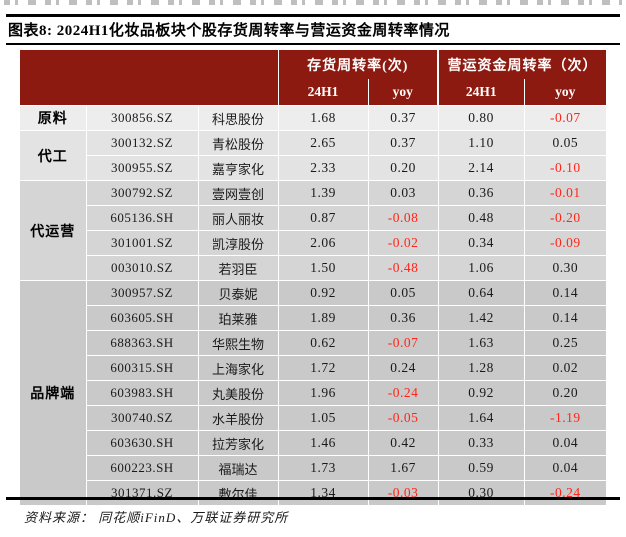 The image size is (626, 537). What do you see at coordinates (403, 343) in the screenshot?
I see `inv-yoy-value: -0.07` at bounding box center [403, 343].